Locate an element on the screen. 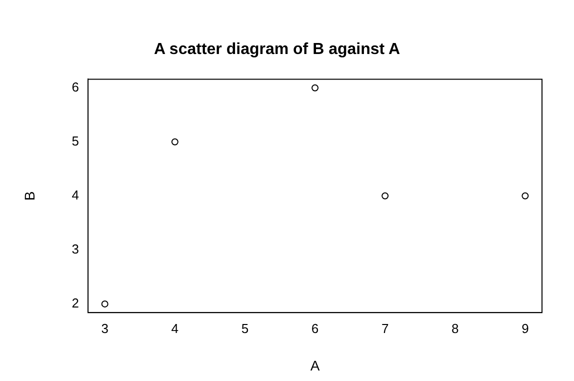 The image size is (574, 381). y-axis-title: B is located at coordinates (29, 196).